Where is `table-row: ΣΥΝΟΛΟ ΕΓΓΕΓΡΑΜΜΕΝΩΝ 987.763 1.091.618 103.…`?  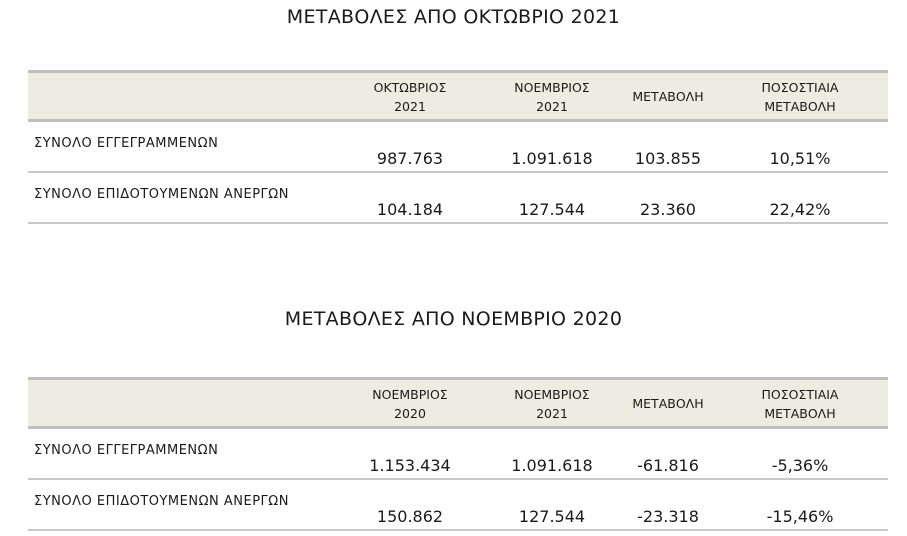
table-row: ΣΥΝΟΛΟ ΕΓΓΕΓΡΑΜΜΕΝΩΝ 987.763 1.091.618 103.… is located at coordinates (458, 147).